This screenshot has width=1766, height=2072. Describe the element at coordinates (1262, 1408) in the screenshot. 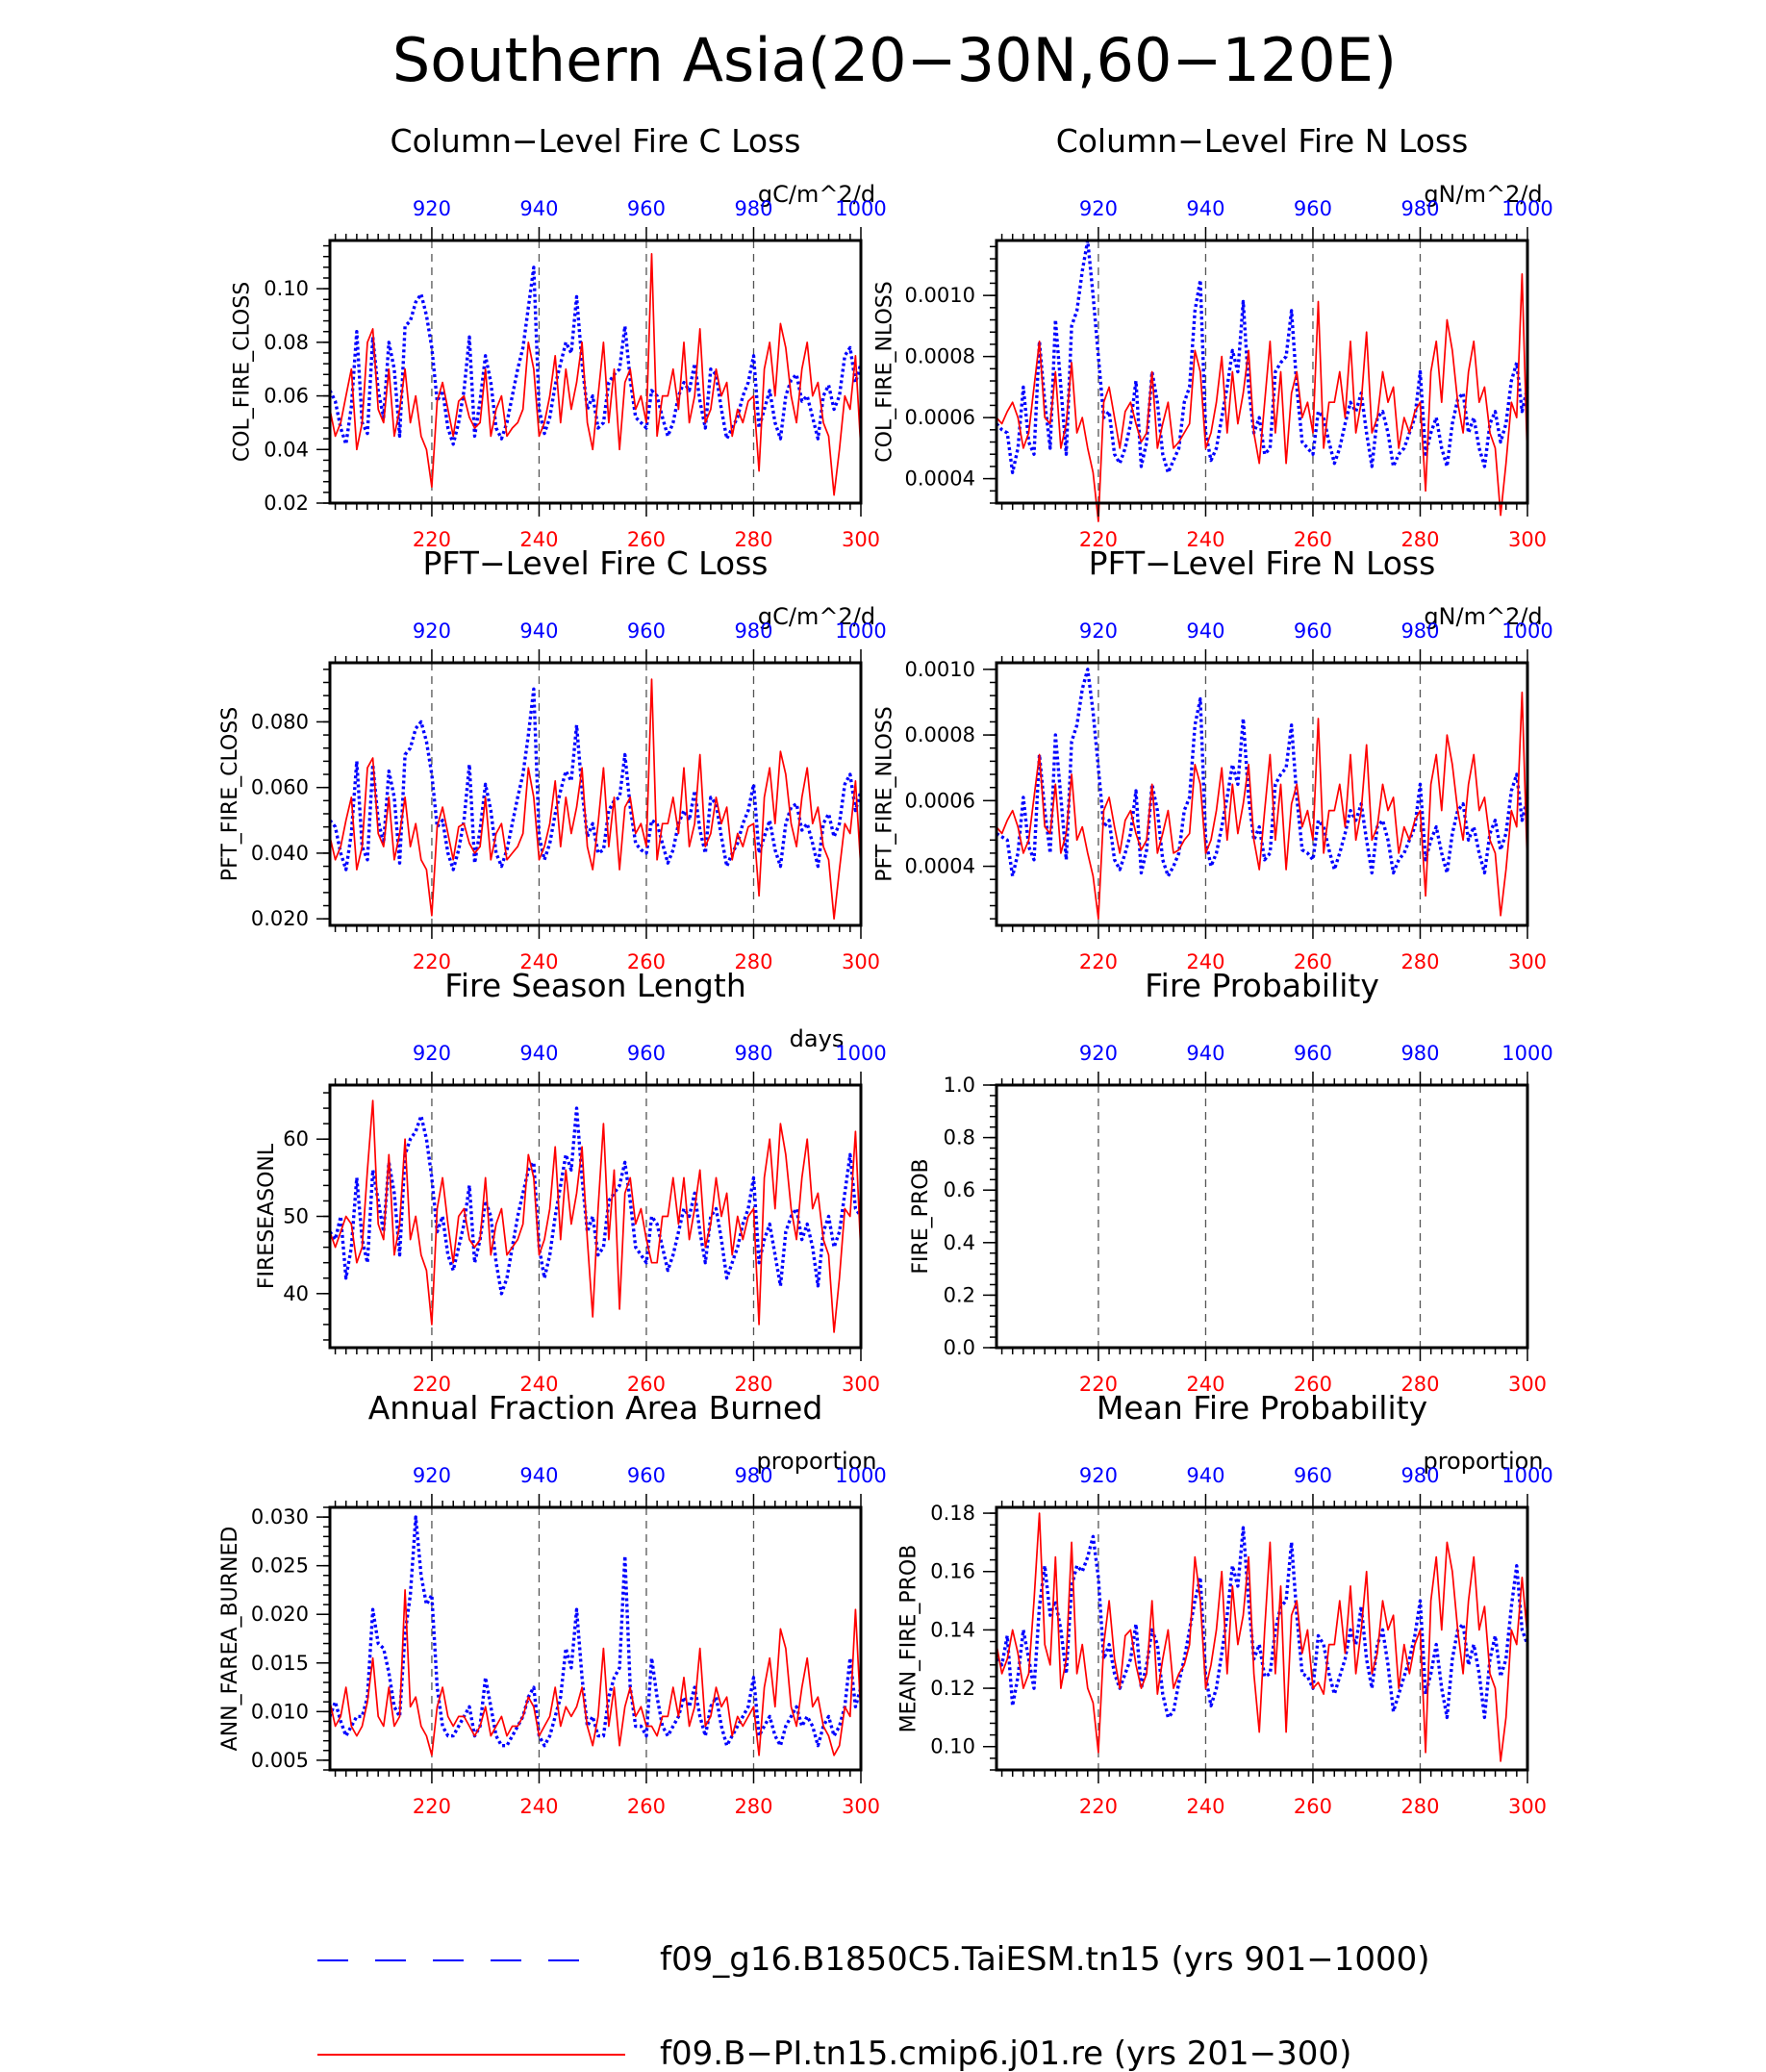

I see `panel-title: Mean Fire Probability` at that location.